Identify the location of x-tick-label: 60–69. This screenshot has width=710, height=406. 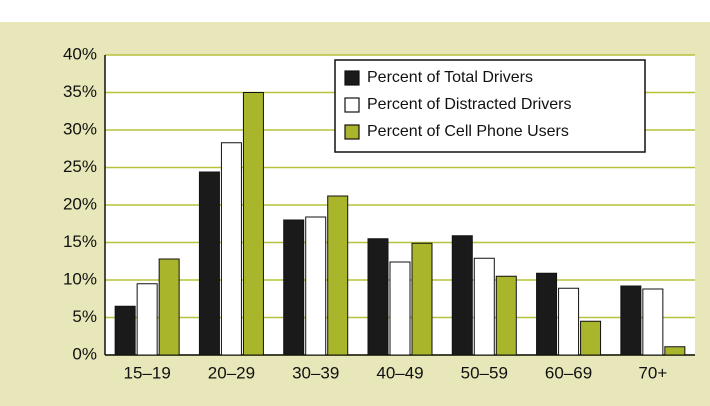
(568, 372).